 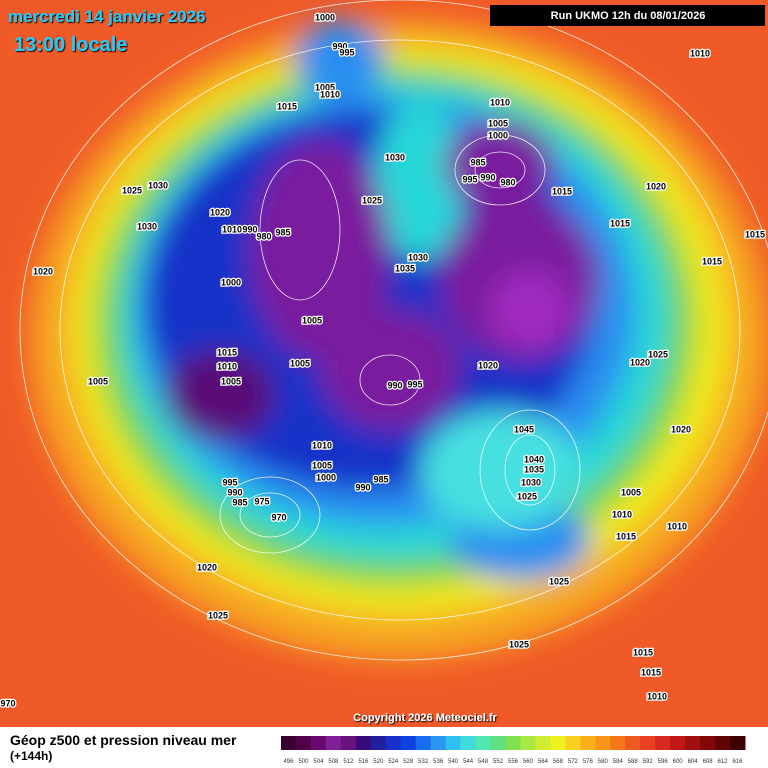 I want to click on scale-label: 552, so click(x=498, y=762).